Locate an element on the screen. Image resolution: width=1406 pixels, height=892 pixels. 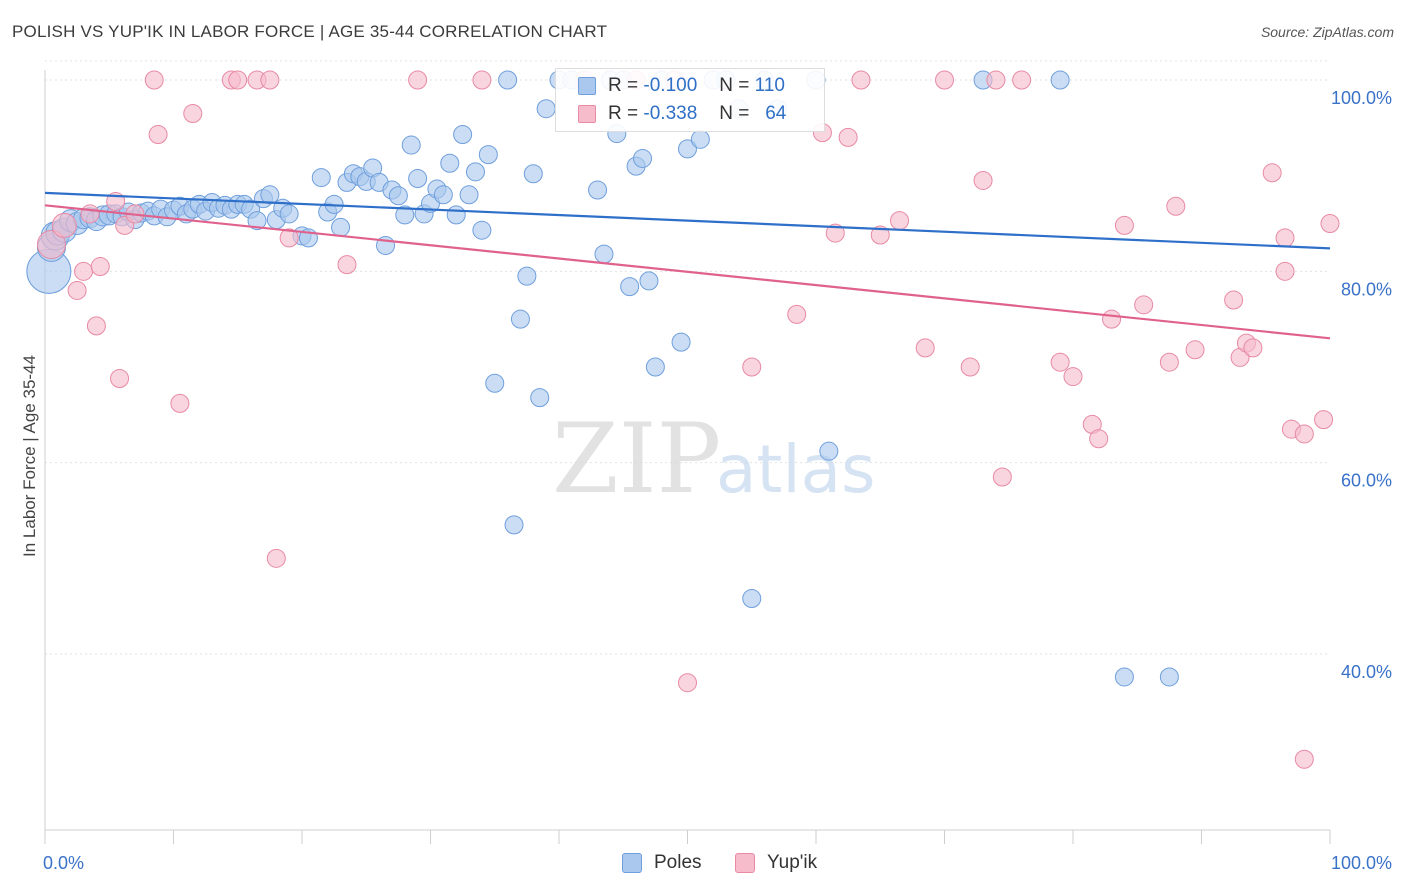
legend-item-poles: Poles is located at coordinates (662, 863).